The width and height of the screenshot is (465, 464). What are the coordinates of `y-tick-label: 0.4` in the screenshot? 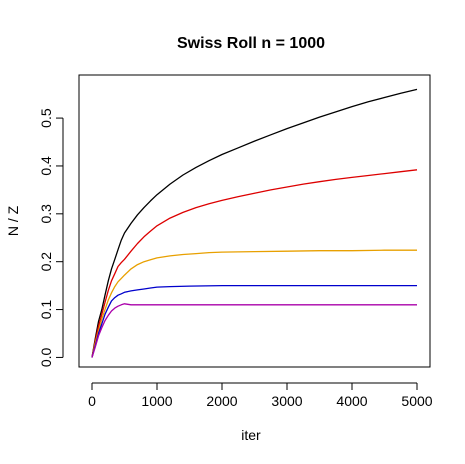 It's located at (46, 166).